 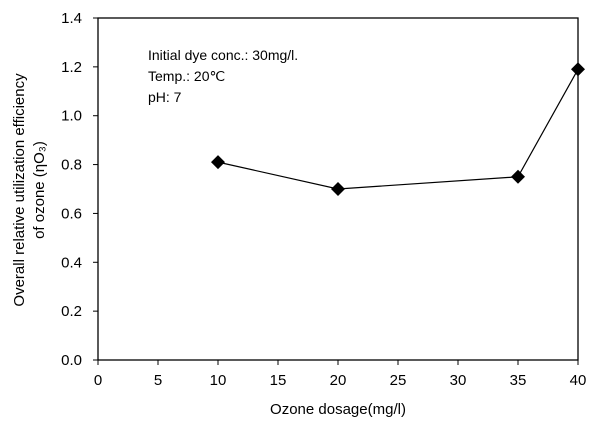 I want to click on x-tick-label: 35, so click(x=518, y=380).